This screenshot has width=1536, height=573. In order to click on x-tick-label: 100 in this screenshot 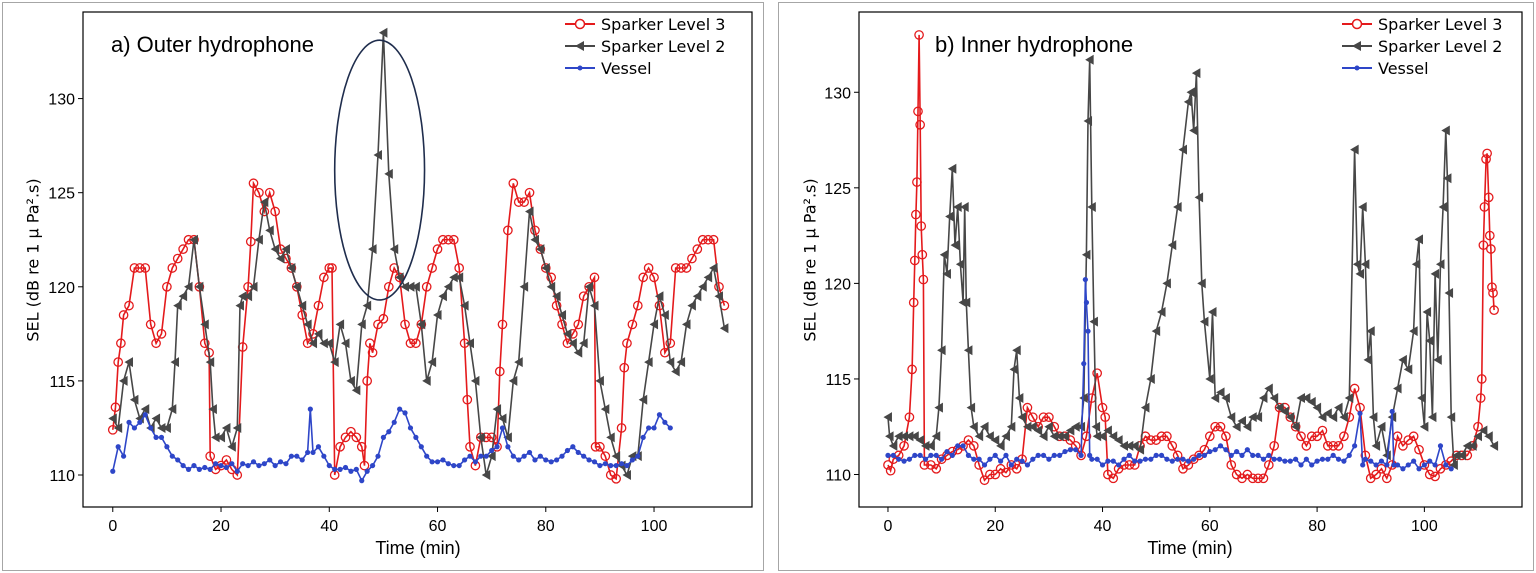, I will do `click(1424, 526)`.